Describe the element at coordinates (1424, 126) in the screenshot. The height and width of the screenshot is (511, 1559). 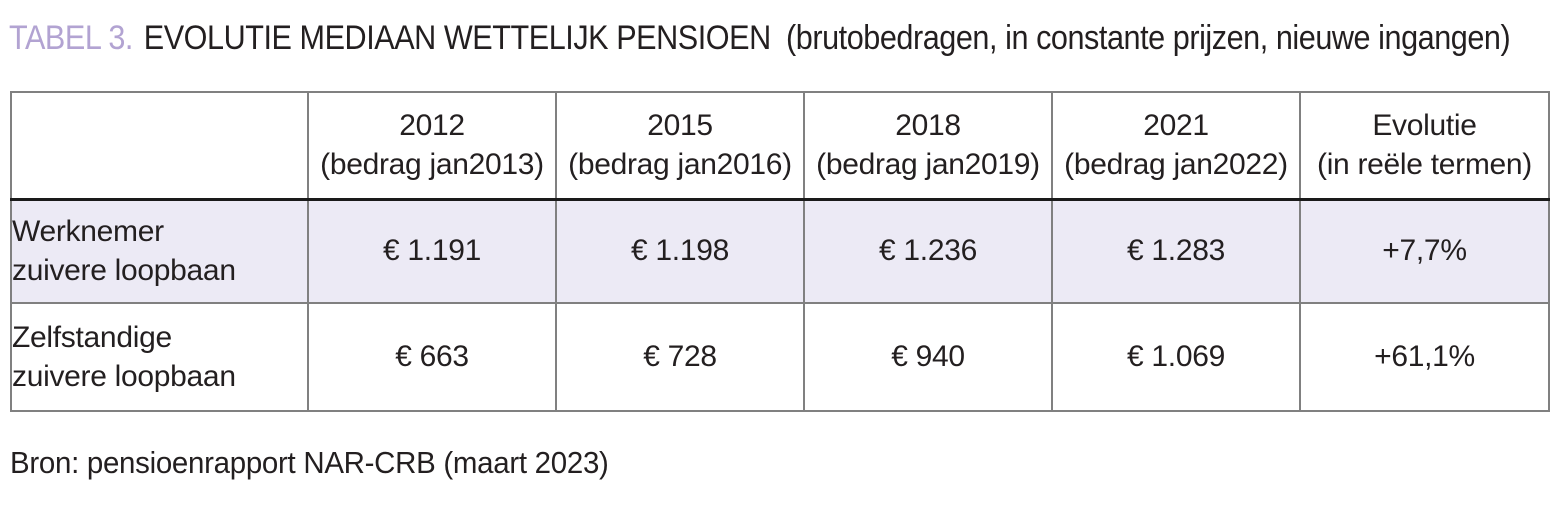
I see `header-year: Evolutie` at that location.